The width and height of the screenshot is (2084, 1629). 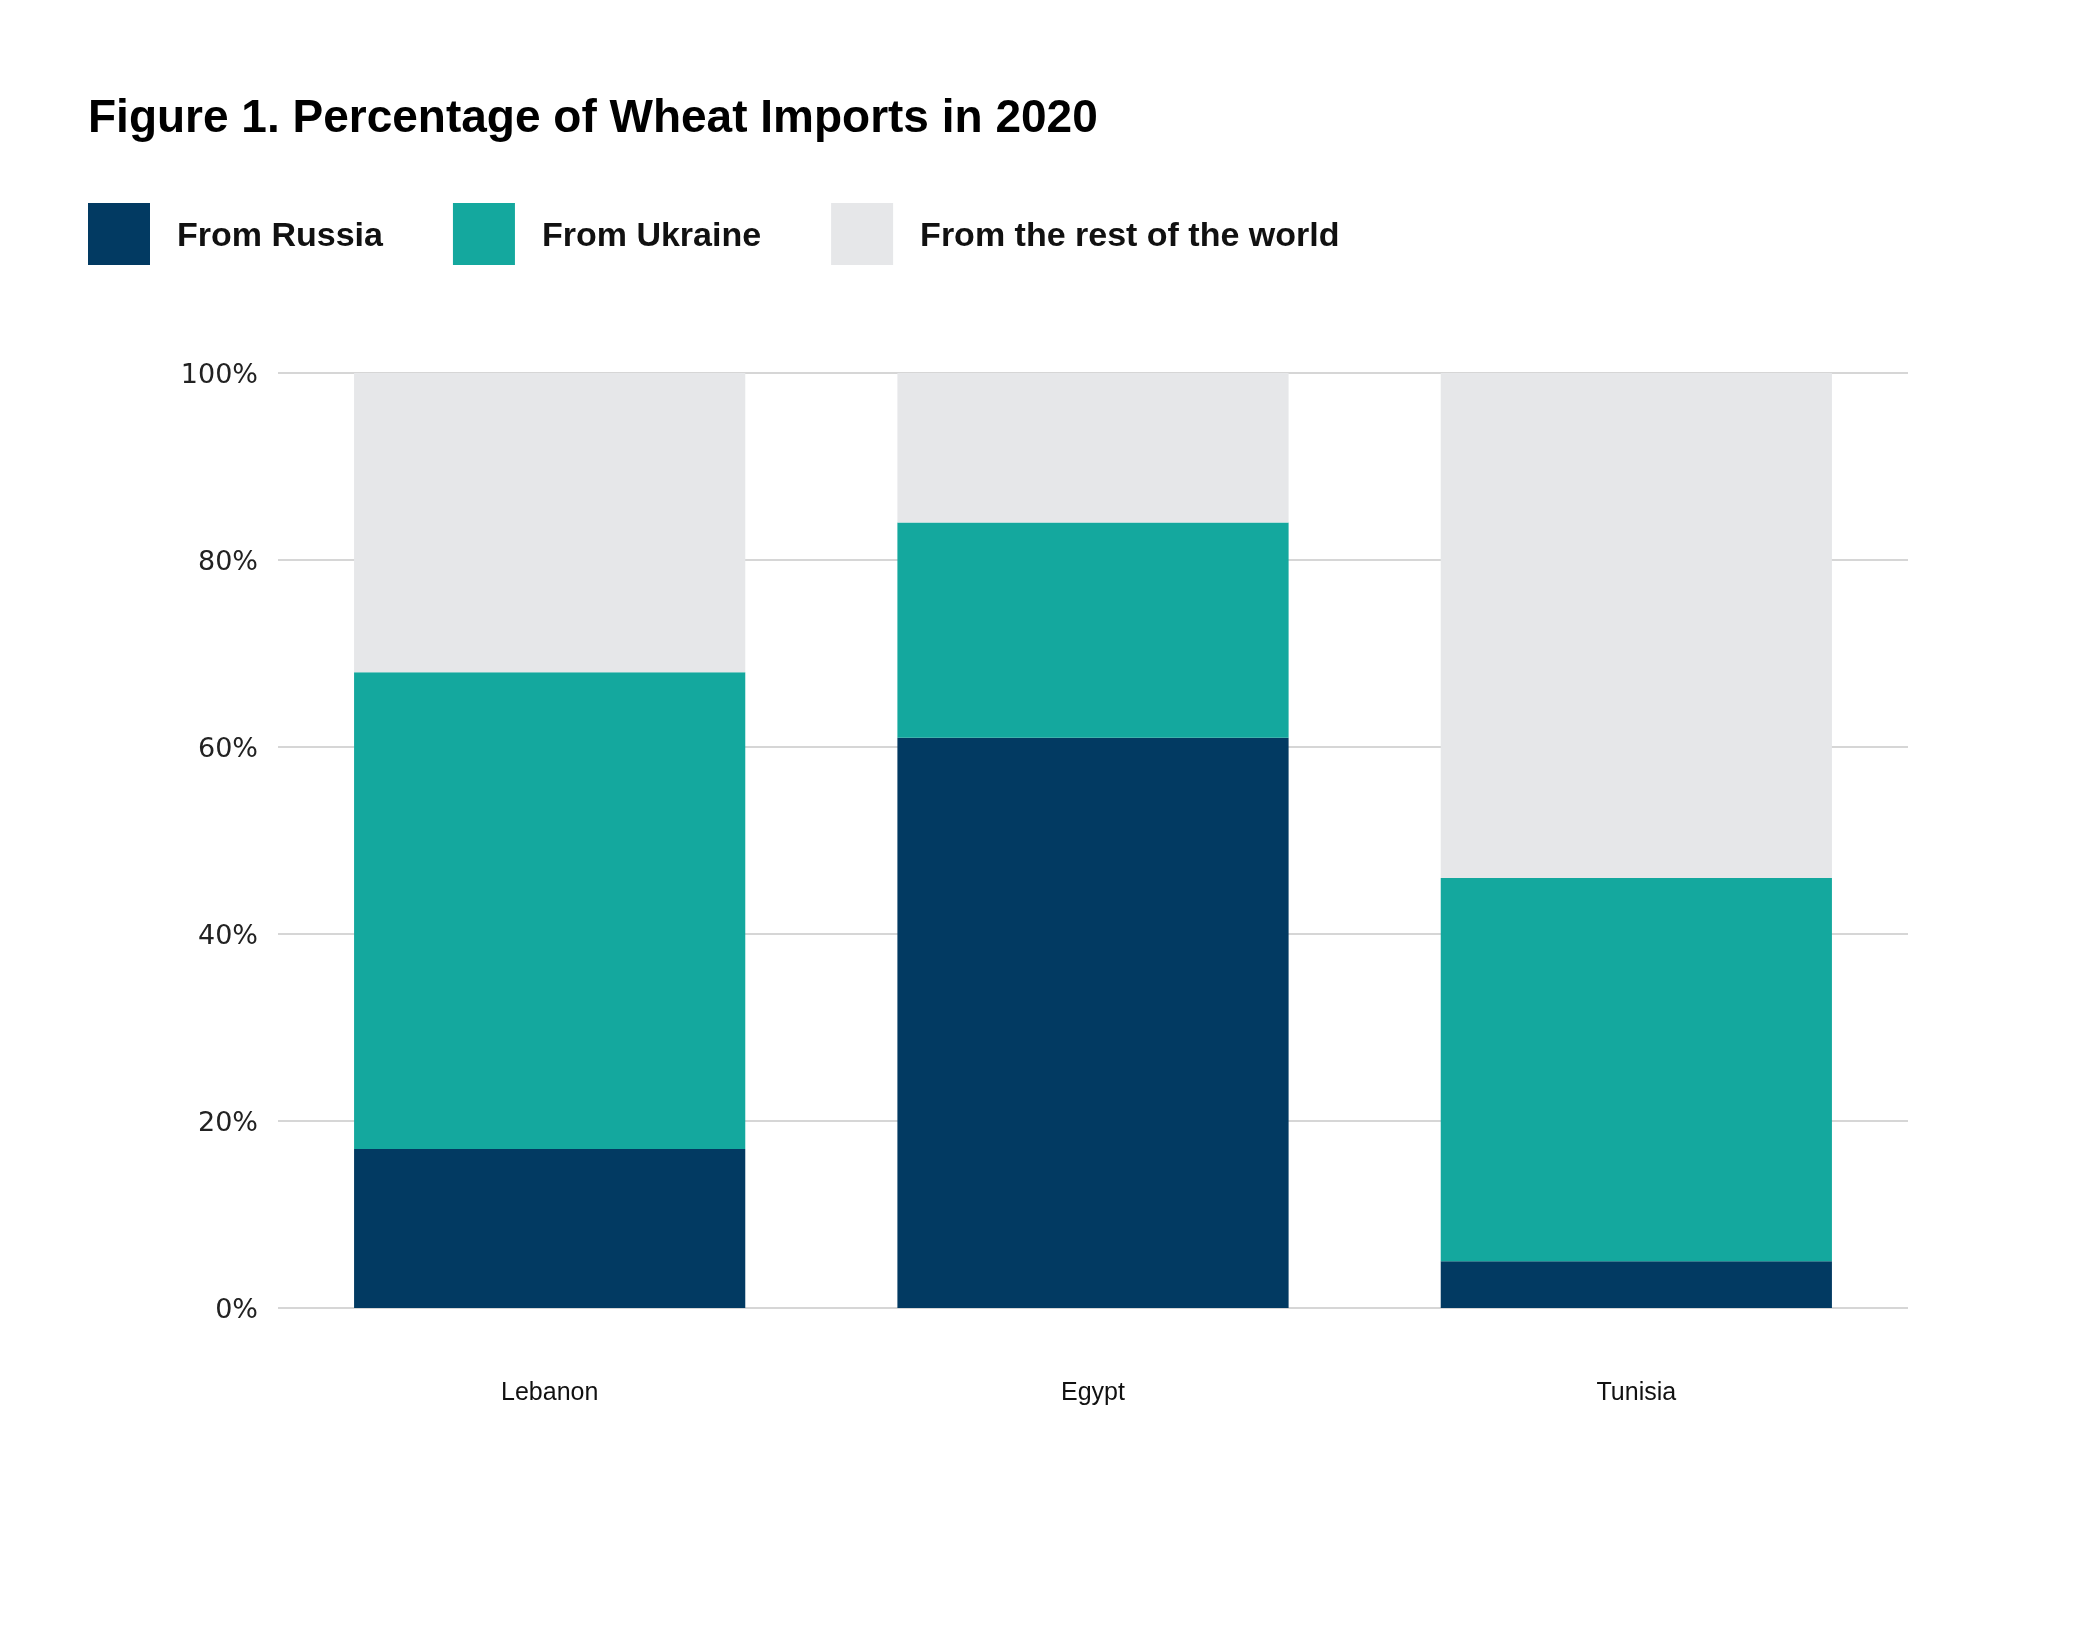 What do you see at coordinates (281, 234) in the screenshot?
I see `legend-label: From Russia` at bounding box center [281, 234].